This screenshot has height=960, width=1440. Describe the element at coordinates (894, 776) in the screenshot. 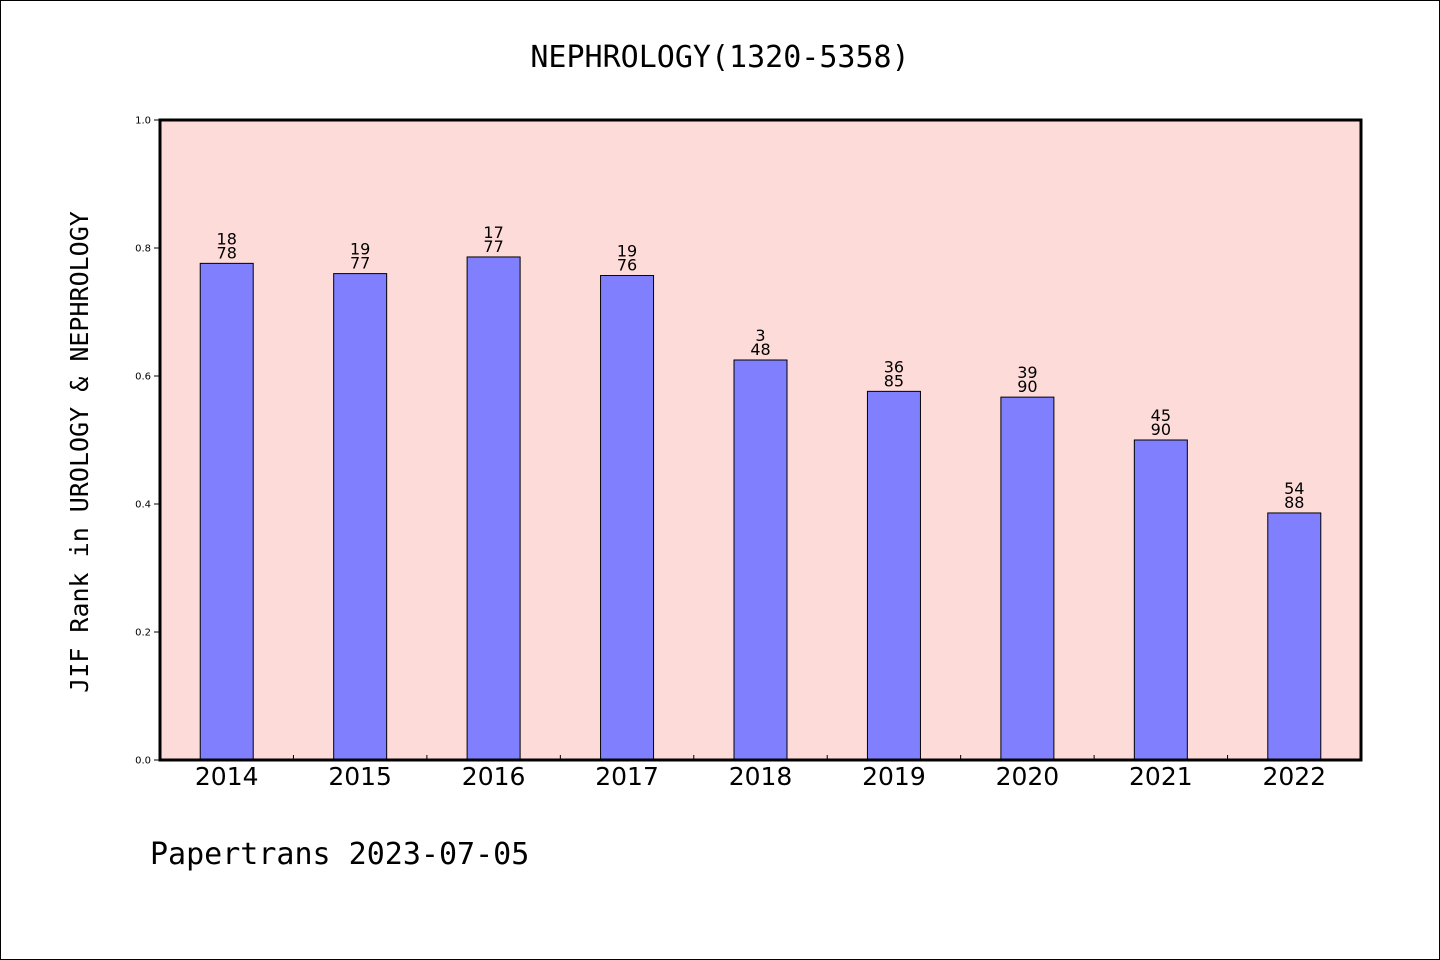

I see `x-tick-label: 2019` at that location.